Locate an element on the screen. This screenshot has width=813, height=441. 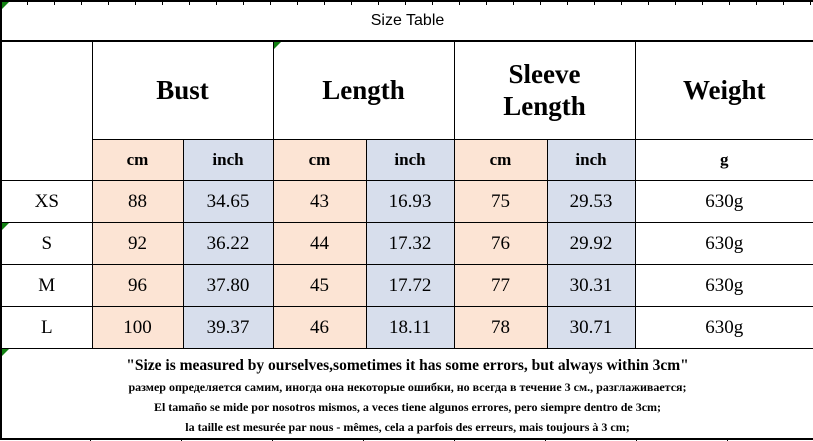
m-sleeve-inch: 30.31 is located at coordinates (591, 285).